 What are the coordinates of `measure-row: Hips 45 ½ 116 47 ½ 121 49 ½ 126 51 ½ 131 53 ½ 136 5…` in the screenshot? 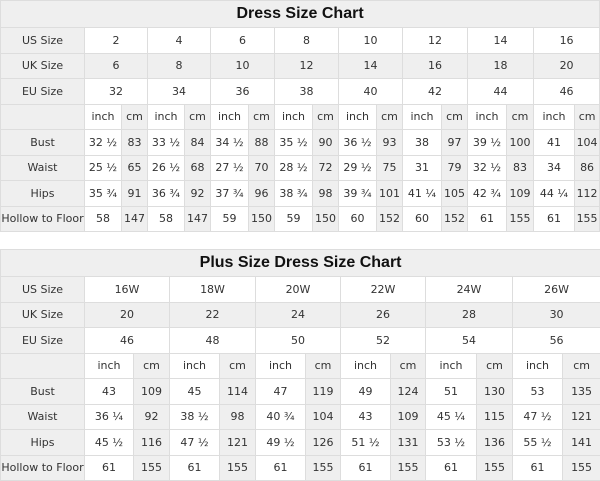 It's located at (300, 442).